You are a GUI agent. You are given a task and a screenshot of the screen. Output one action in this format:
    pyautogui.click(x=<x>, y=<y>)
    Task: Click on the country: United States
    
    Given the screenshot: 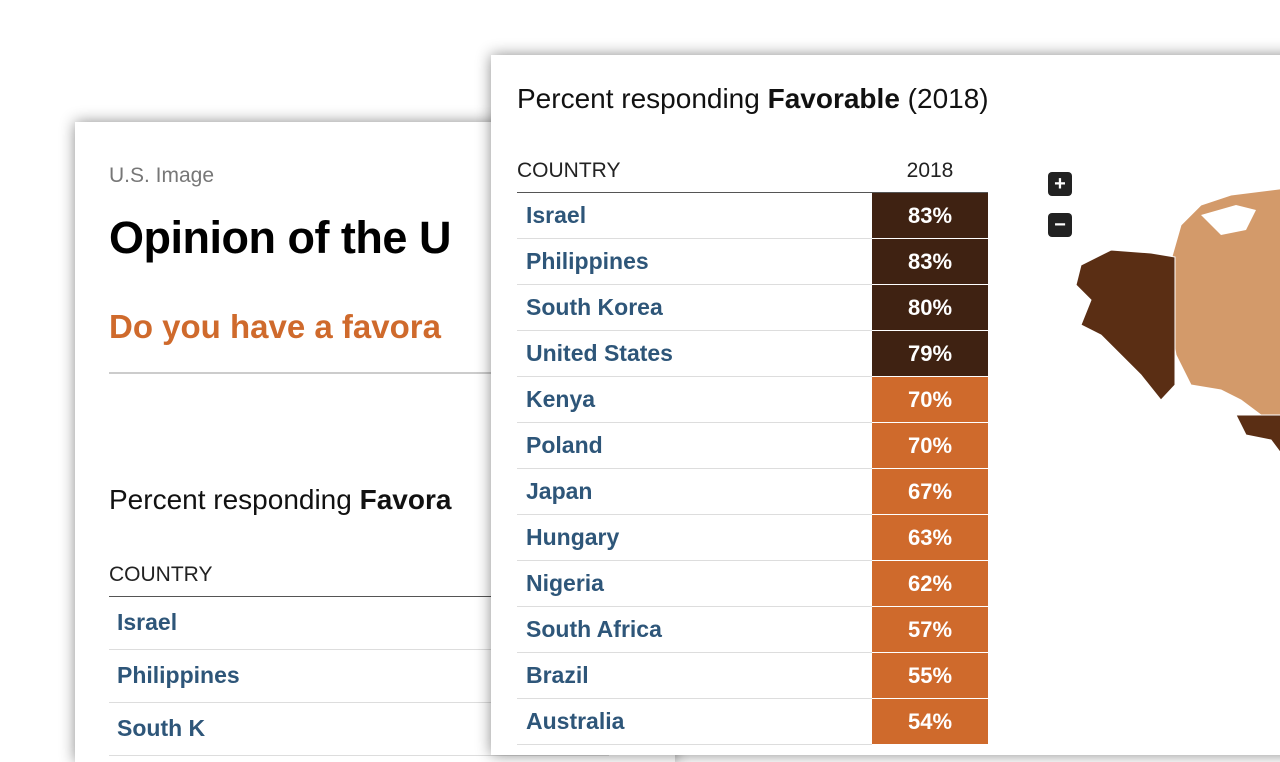 What is the action you would take?
    pyautogui.click(x=599, y=353)
    